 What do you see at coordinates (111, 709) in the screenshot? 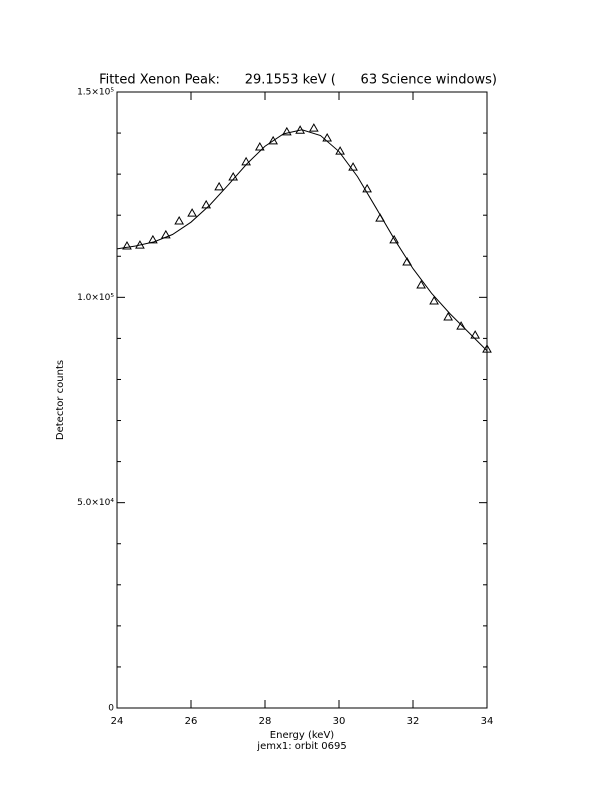
I see `y-tick-label: 0` at bounding box center [111, 709].